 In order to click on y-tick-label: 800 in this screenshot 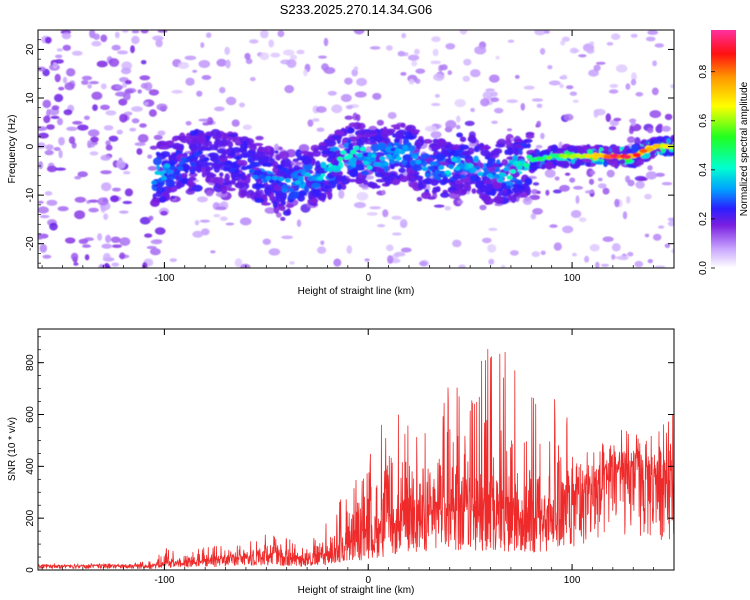, I will do `click(30, 362)`.